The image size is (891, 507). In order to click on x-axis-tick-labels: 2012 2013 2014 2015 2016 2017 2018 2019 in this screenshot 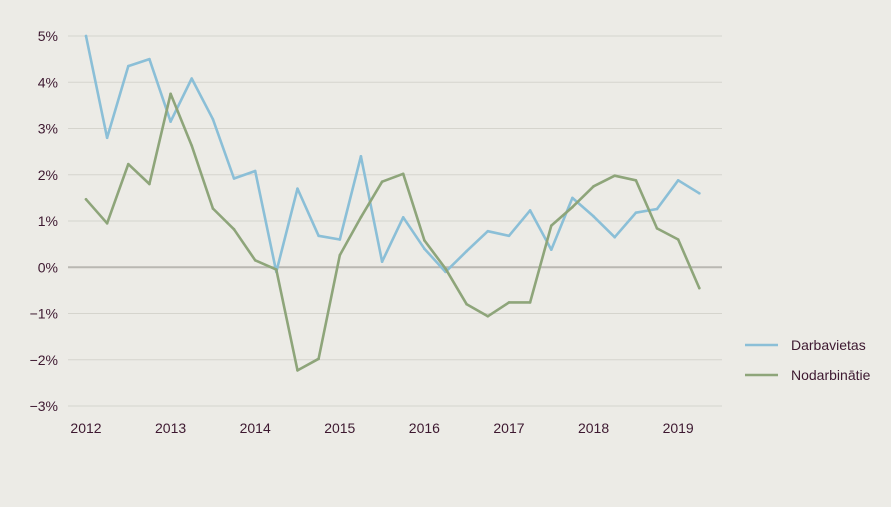, I will do `click(382, 428)`.